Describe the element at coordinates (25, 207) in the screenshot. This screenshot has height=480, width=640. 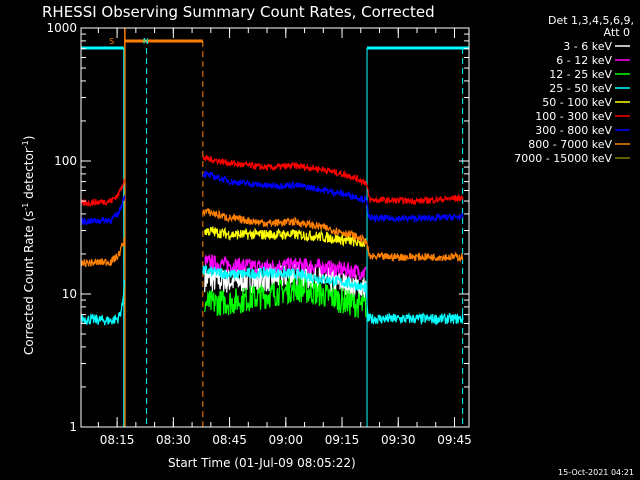
I see `y-axis-label-sup-1: -1` at that location.